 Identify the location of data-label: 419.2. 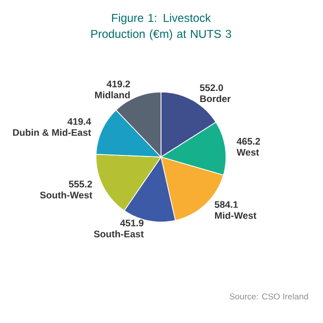
(118, 84).